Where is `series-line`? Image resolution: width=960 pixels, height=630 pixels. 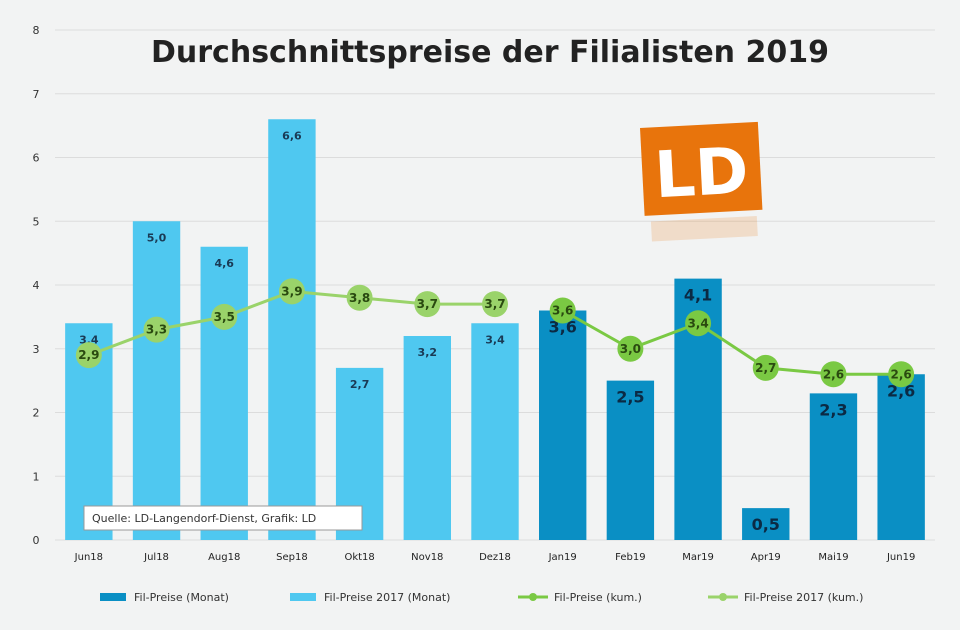
series-line is located at coordinates (731, 342).